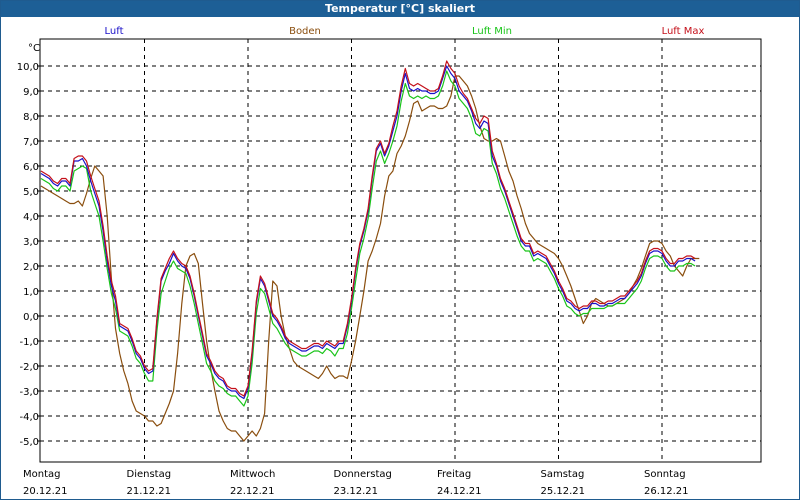 This screenshot has height=500, width=800. I want to click on x-tick-date: 25.12.21, so click(563, 491).